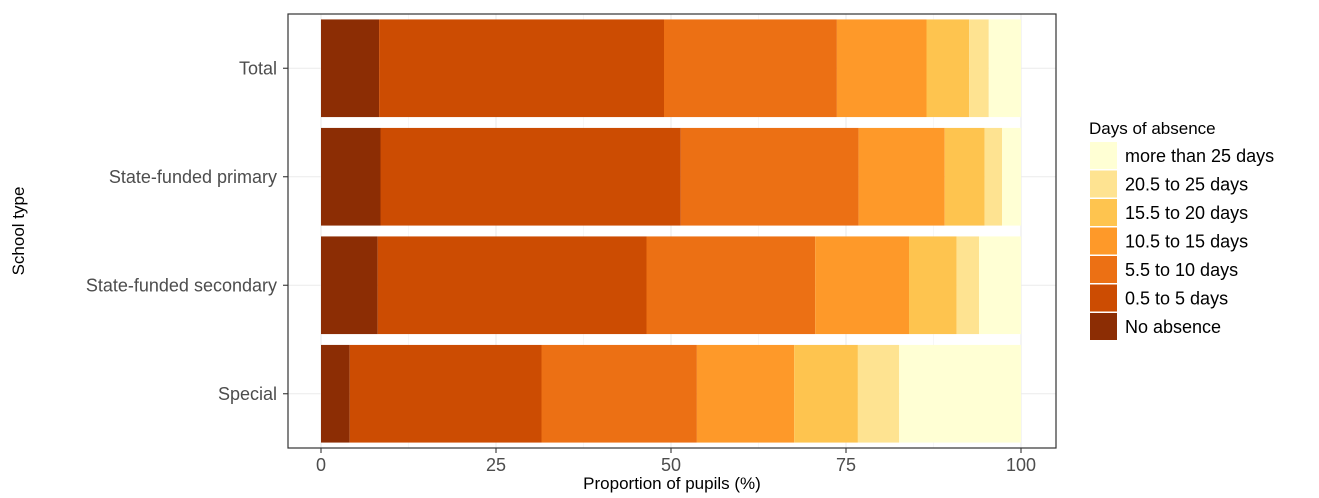  What do you see at coordinates (193, 177) in the screenshot?
I see `y-tick-label: State-funded primary` at bounding box center [193, 177].